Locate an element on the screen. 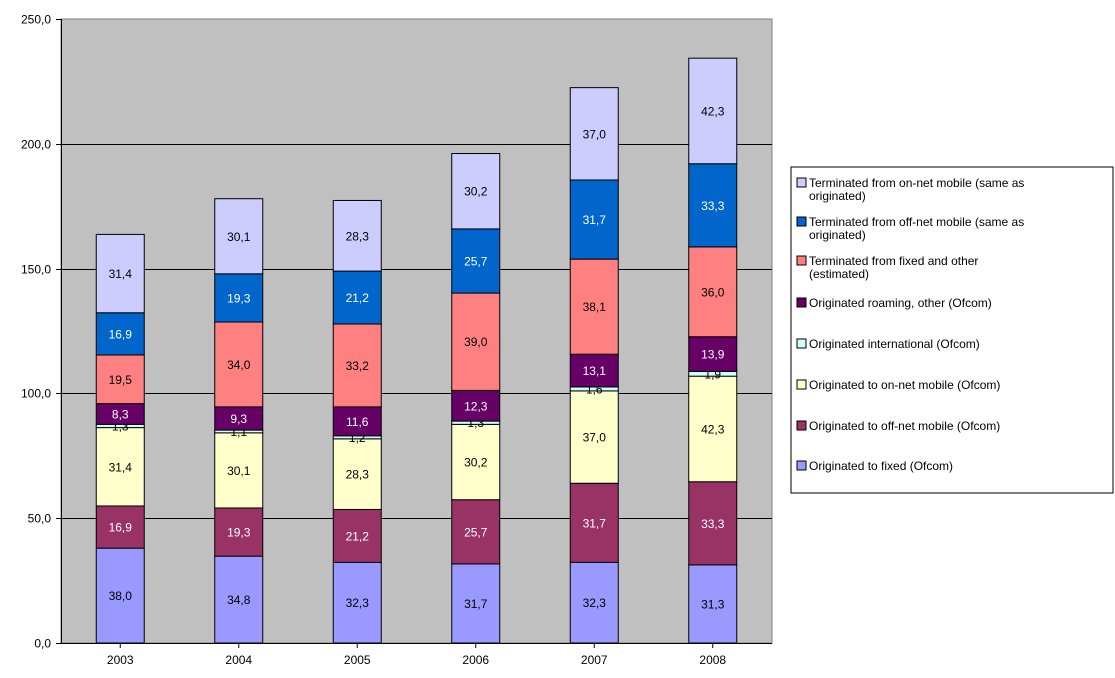 The image size is (1115, 678). data-label: 37,0 is located at coordinates (595, 438).